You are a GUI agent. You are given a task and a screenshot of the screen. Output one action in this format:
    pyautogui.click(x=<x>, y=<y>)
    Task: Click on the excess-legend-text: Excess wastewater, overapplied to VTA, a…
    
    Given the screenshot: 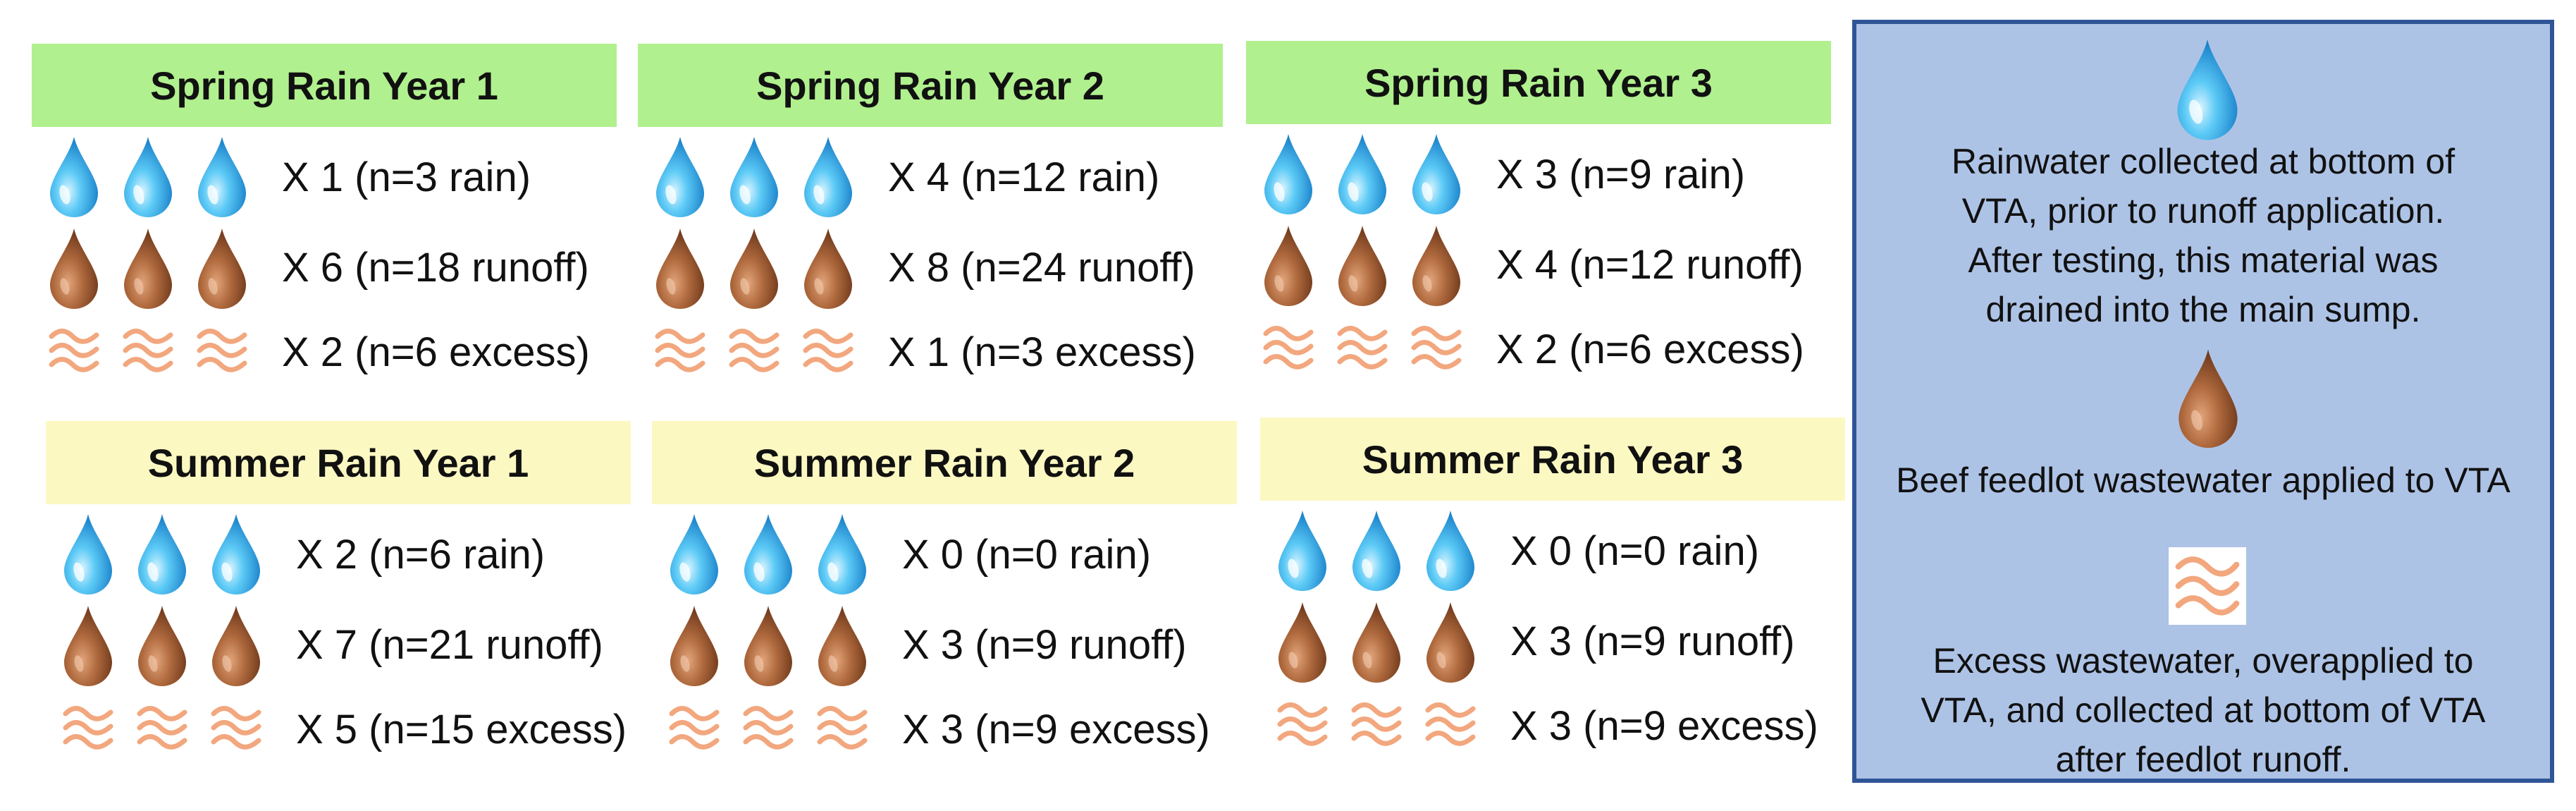 What is the action you would take?
    pyautogui.click(x=2203, y=710)
    